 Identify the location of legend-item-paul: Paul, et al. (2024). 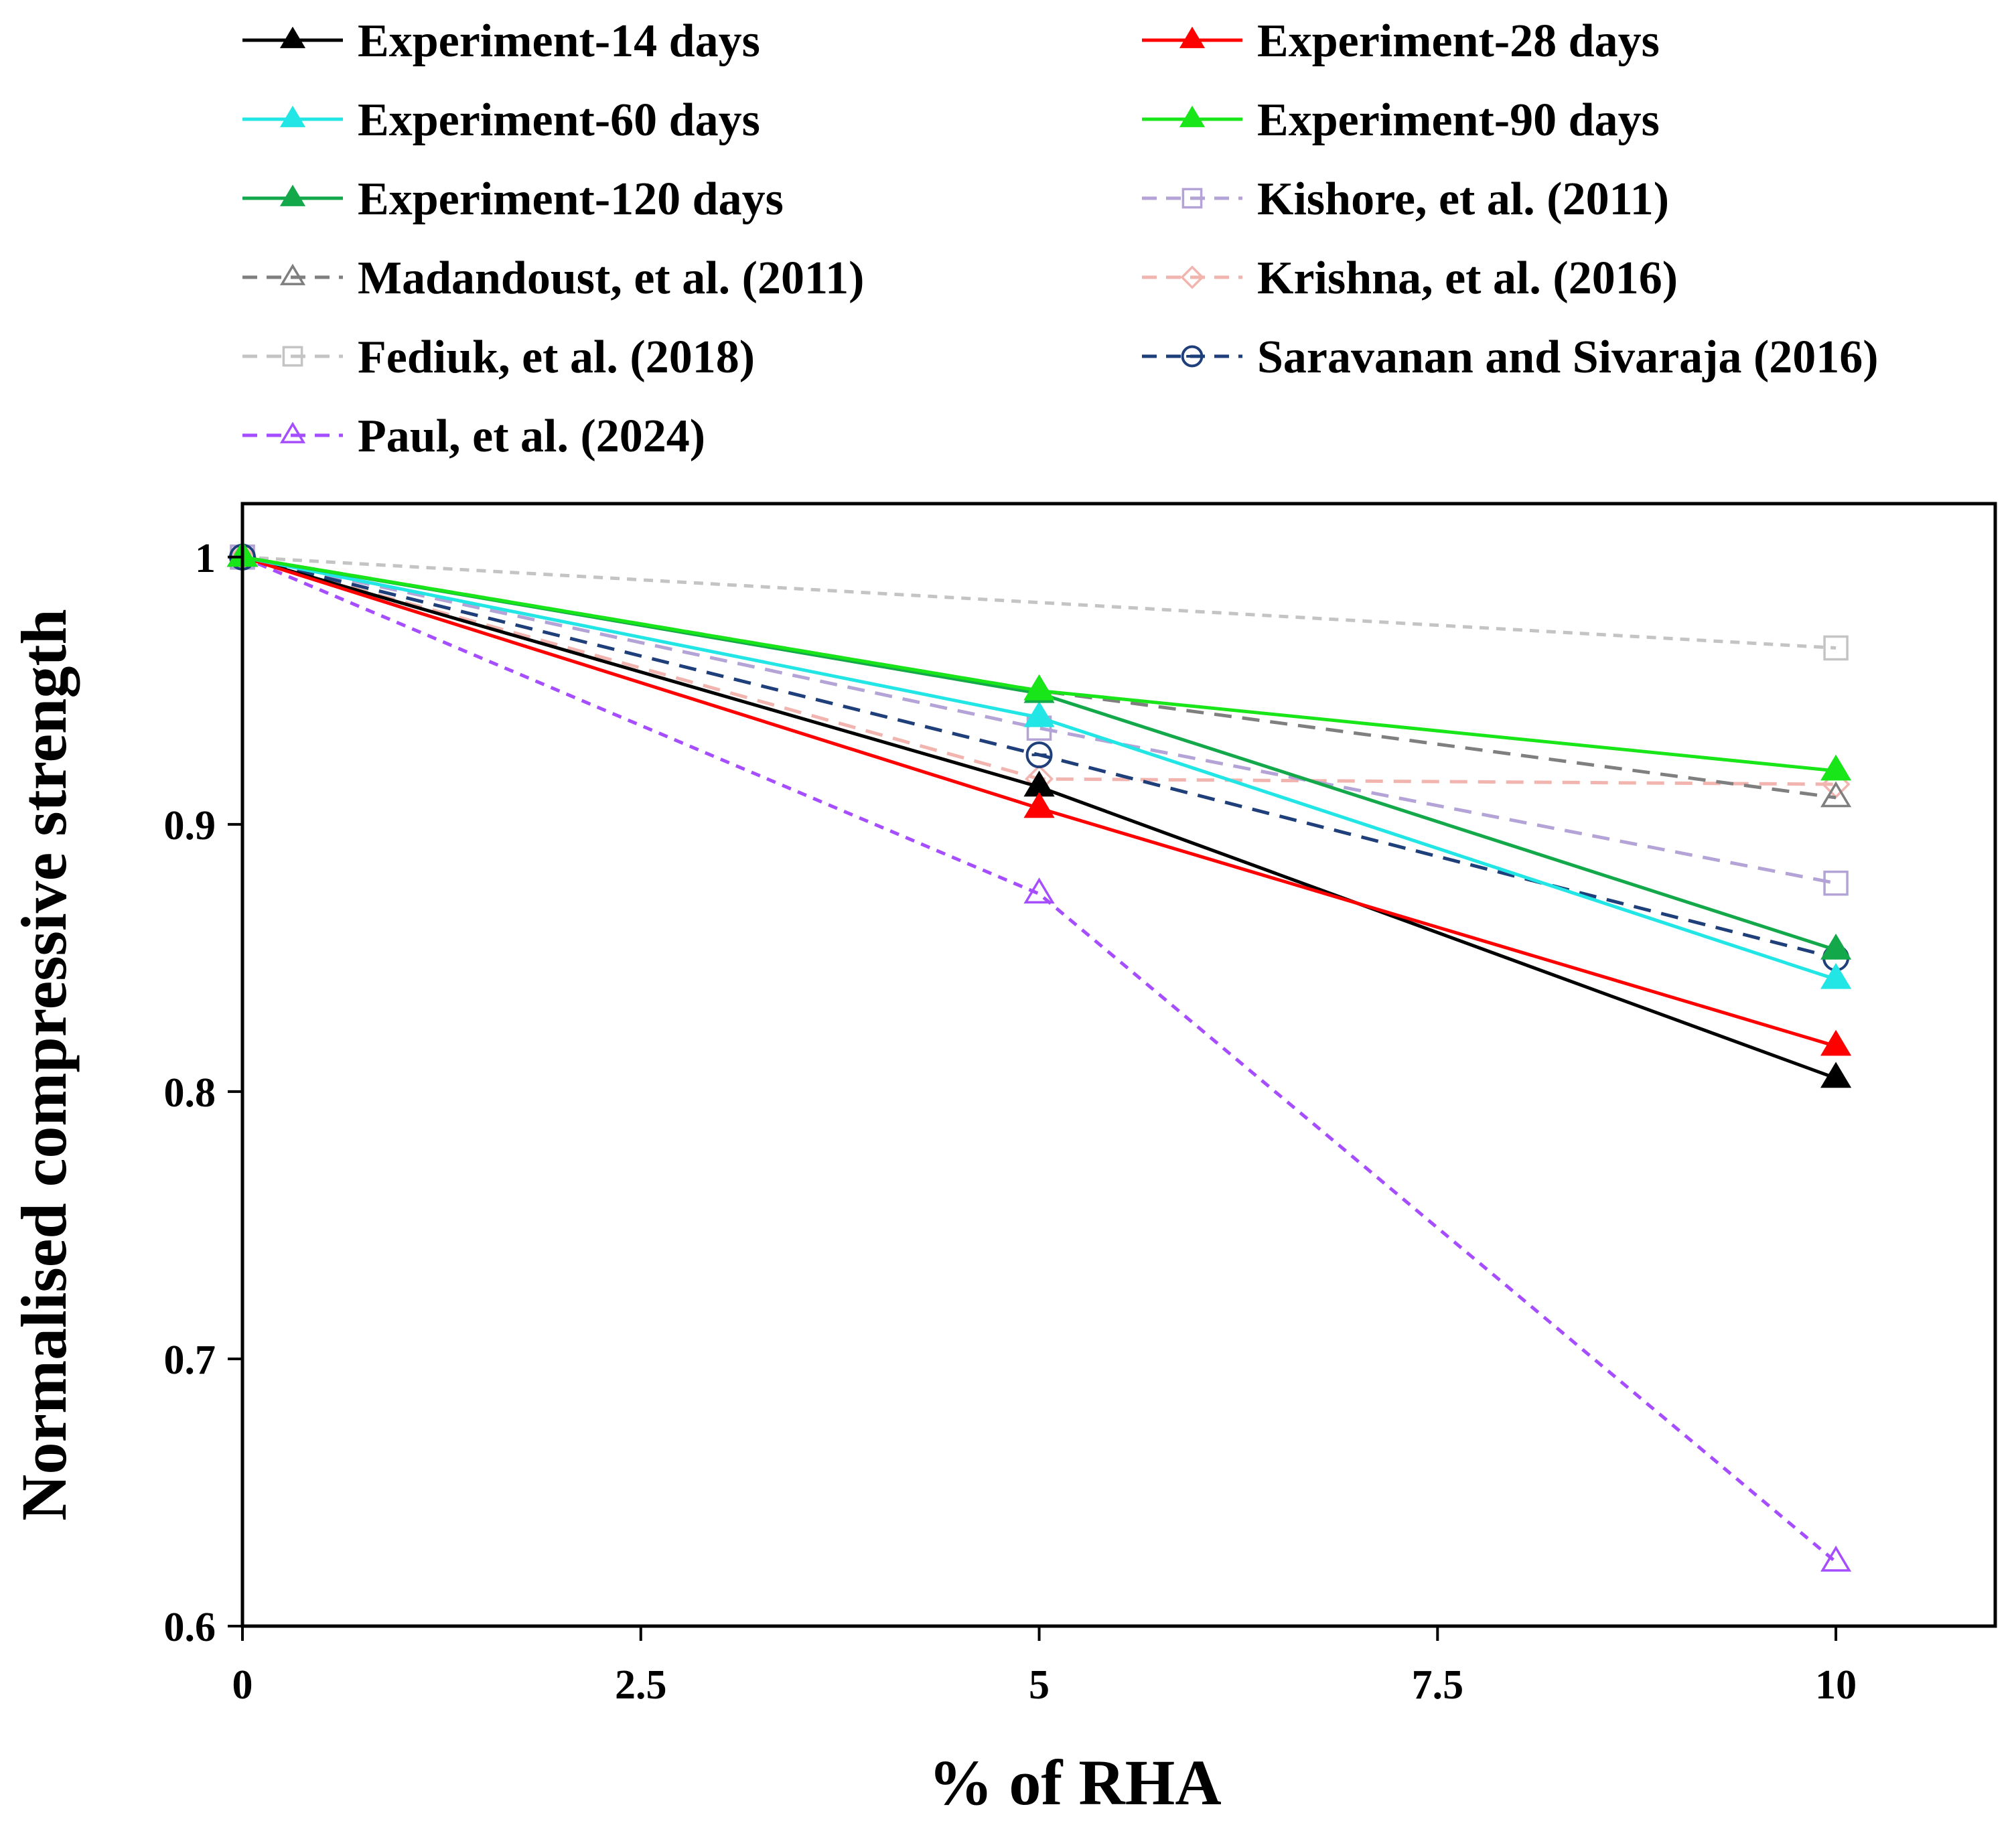
(473, 437).